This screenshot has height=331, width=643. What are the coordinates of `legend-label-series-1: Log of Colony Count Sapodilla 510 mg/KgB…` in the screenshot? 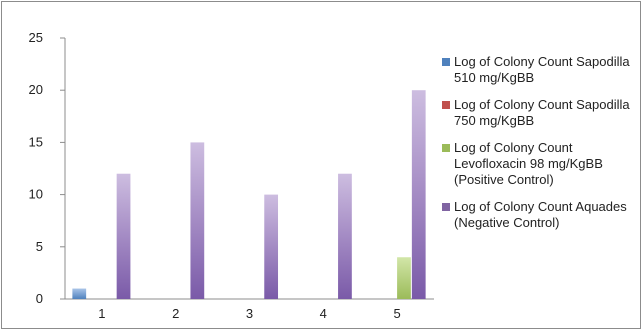 It's located at (542, 69).